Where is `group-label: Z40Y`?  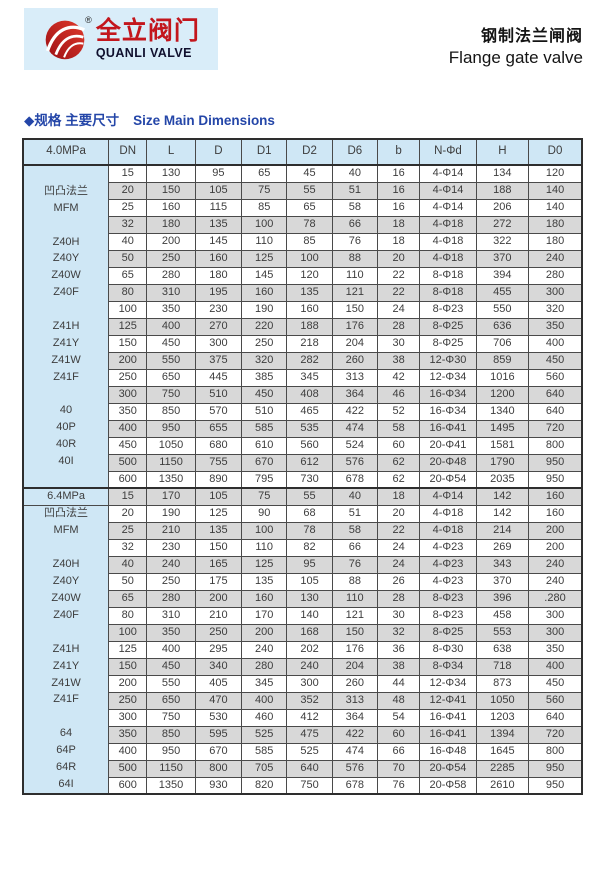
group-label: Z40Y is located at coordinates (66, 581).